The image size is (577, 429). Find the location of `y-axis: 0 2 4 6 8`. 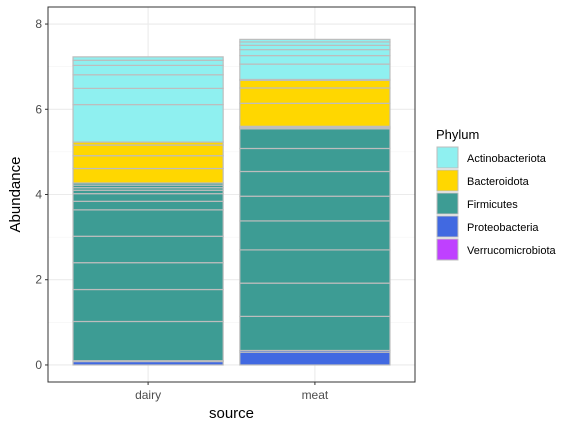

y-axis: 0 2 4 6 8 is located at coordinates (41, 194).